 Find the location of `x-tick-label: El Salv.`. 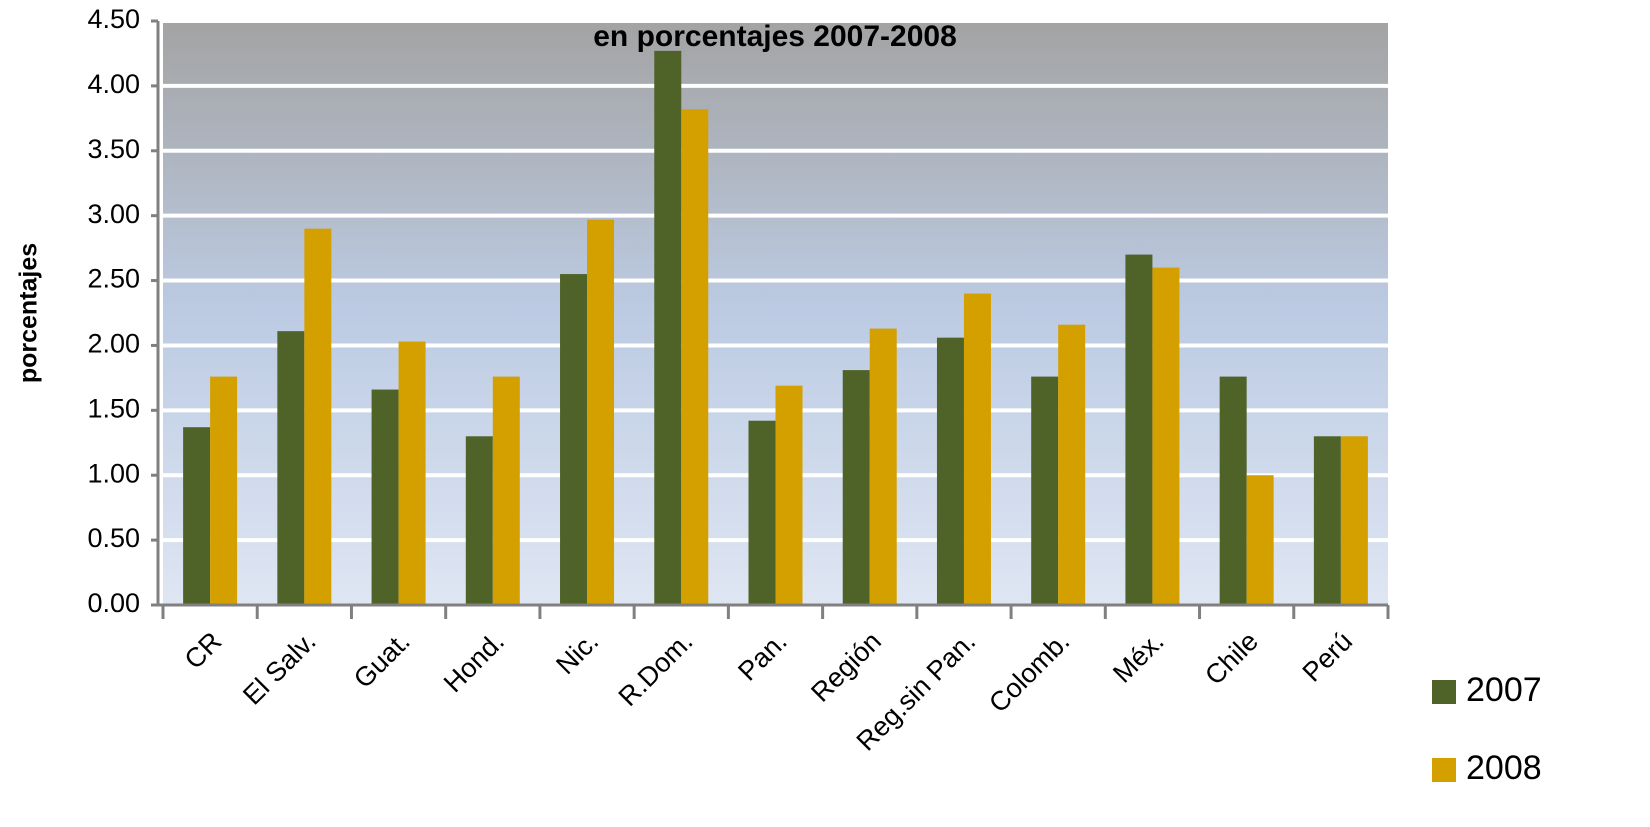

x-tick-label: El Salv. is located at coordinates (279, 668).